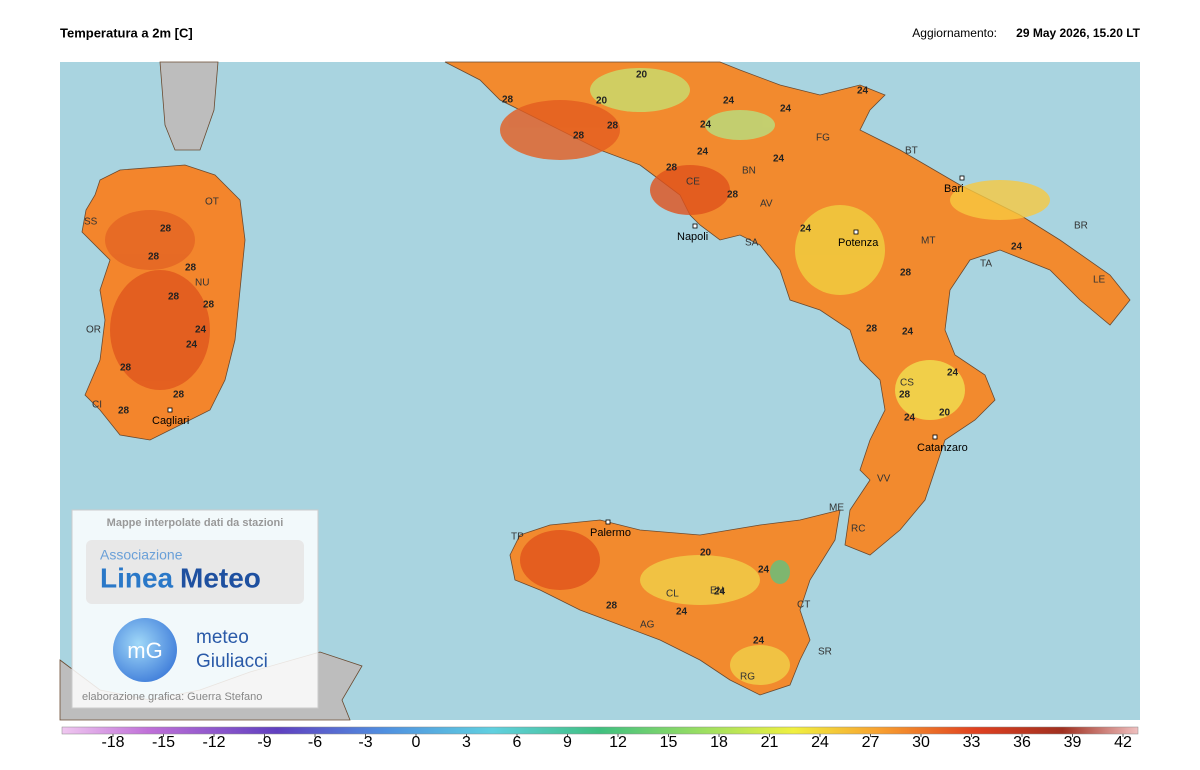  What do you see at coordinates (780, 572) in the screenshot?
I see `etna` at bounding box center [780, 572].